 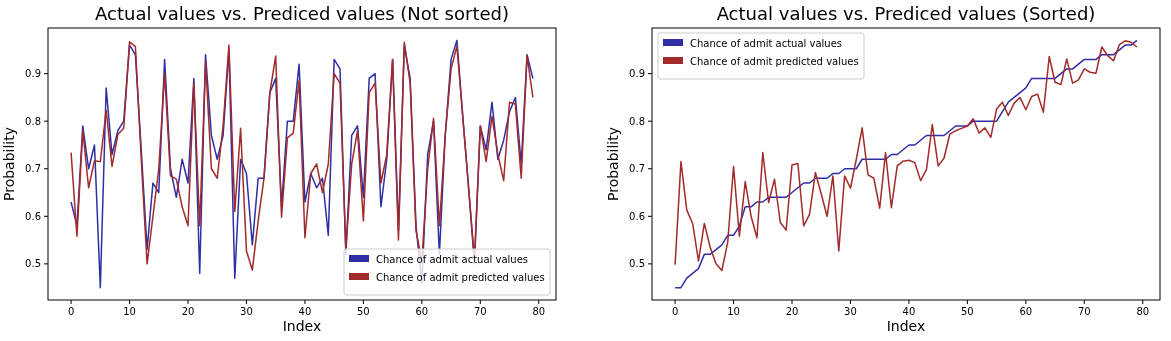 I want to click on chart-title: Actual values vs. Prediced values (Not sorted), so click(x=302, y=13).